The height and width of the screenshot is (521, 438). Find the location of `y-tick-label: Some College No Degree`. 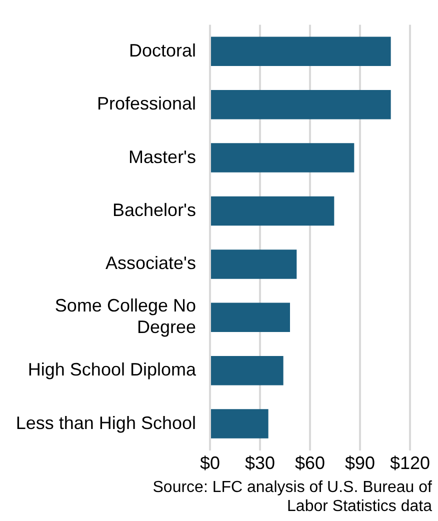

y-tick-label: Some College No Degree is located at coordinates (125, 317).